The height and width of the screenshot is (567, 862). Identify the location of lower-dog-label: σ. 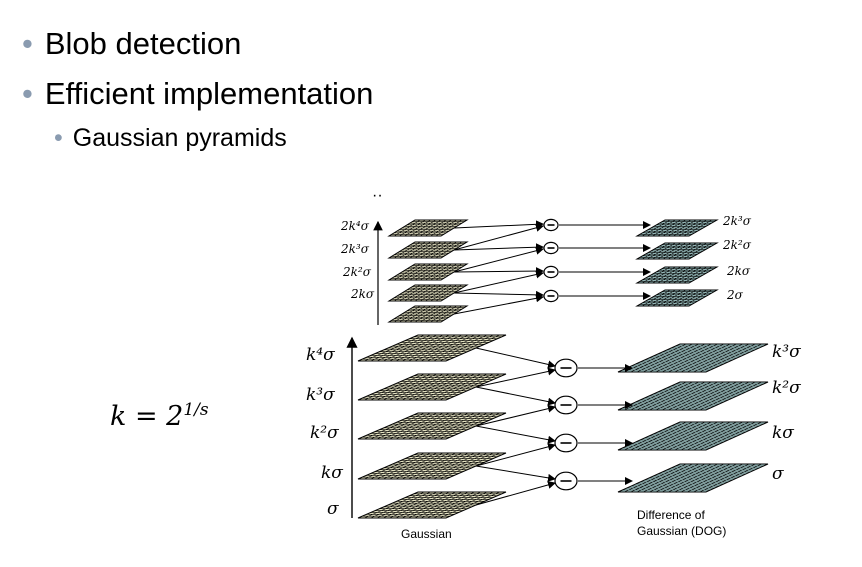
(778, 474).